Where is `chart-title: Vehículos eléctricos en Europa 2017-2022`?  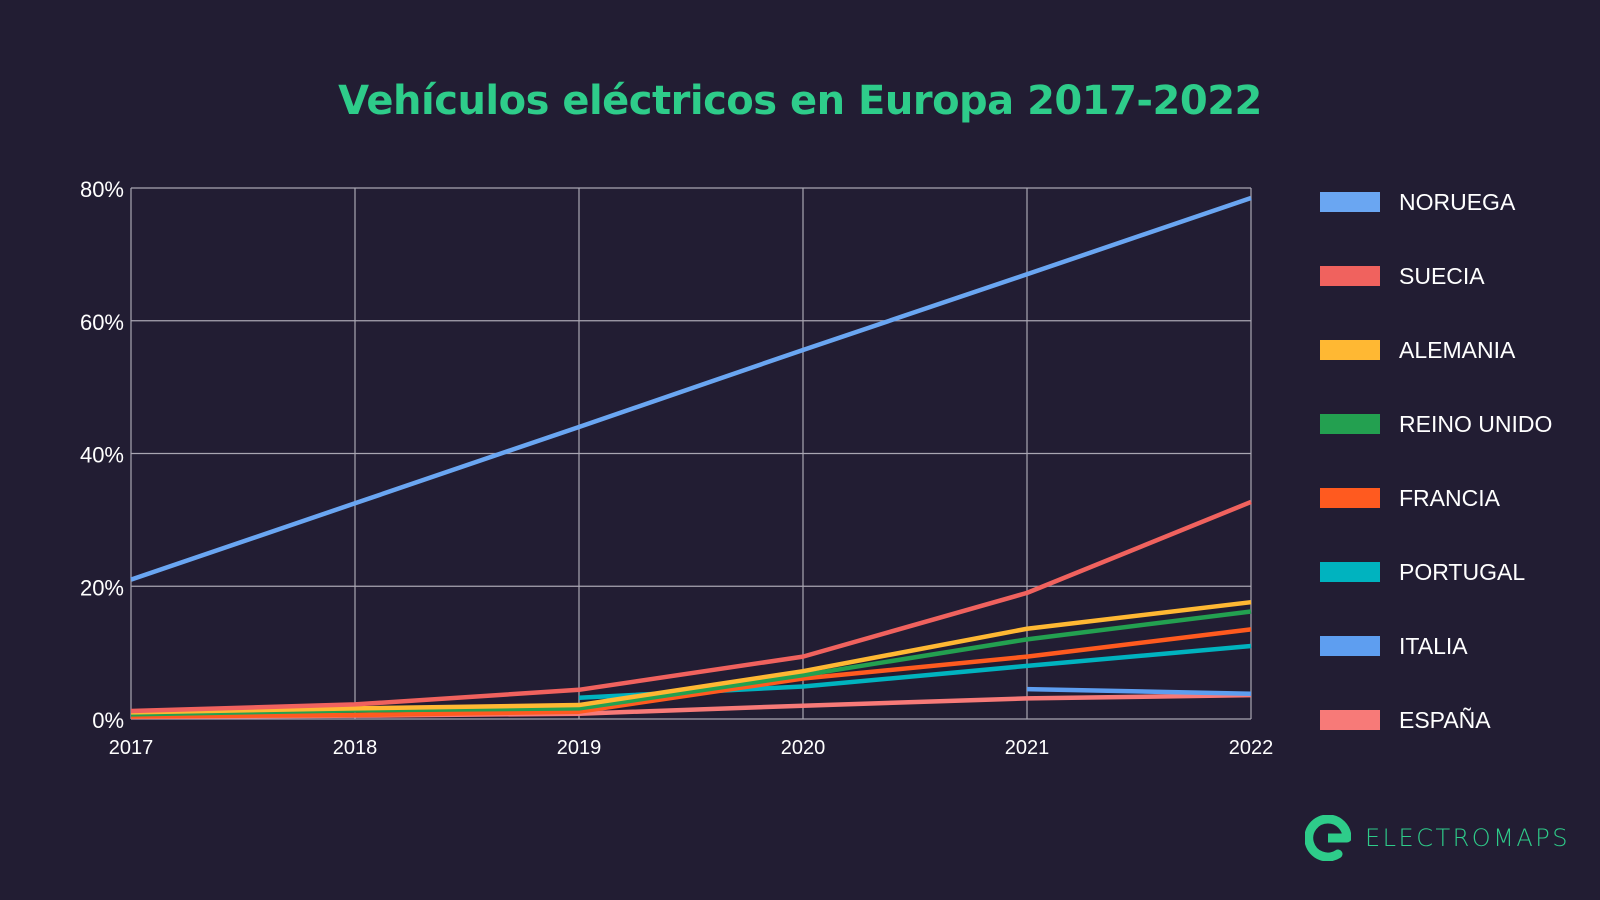 chart-title: Vehículos eléctricos en Europa 2017-2022 is located at coordinates (800, 101).